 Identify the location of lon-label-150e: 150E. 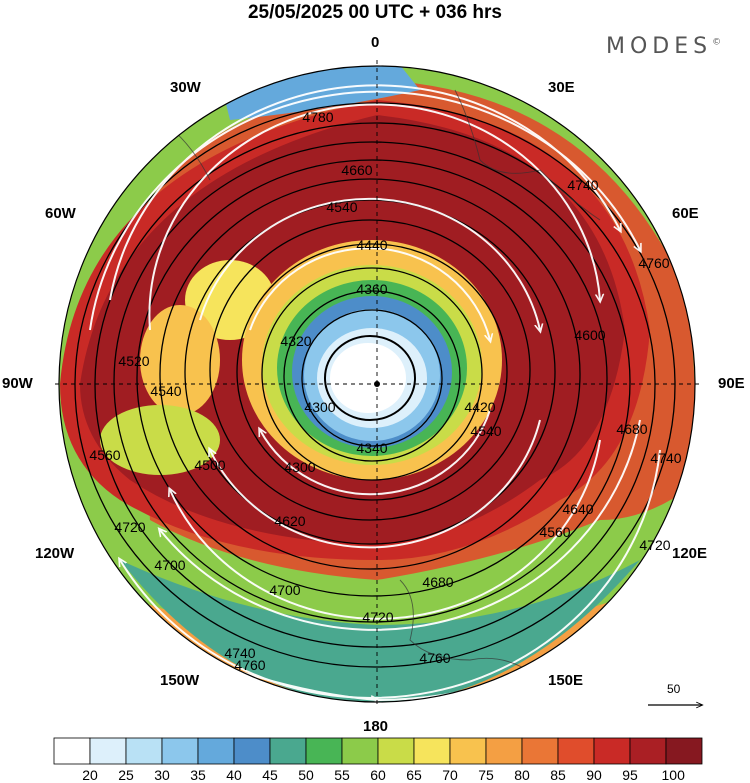
(566, 680).